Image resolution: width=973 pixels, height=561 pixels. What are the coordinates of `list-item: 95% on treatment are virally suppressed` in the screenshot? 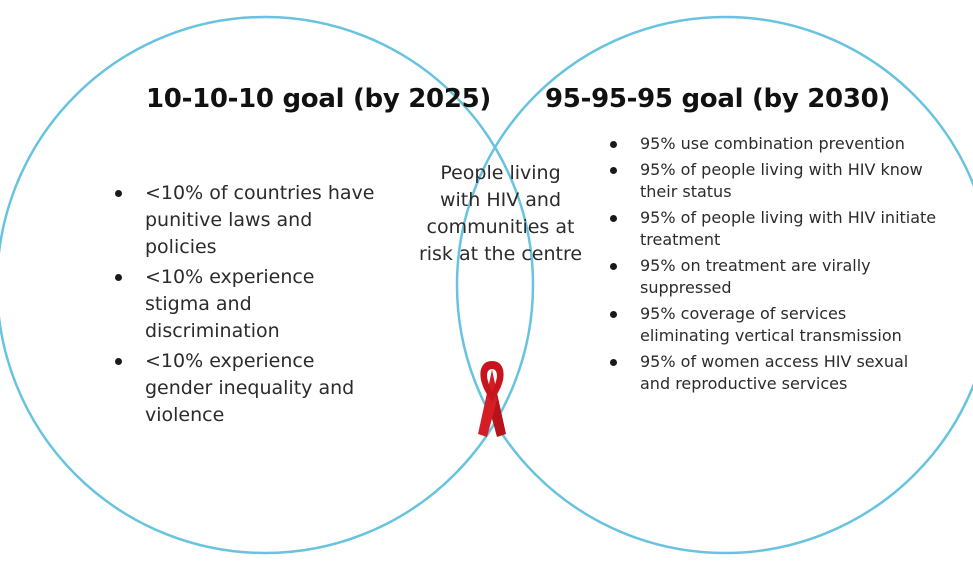 It's located at (775, 277).